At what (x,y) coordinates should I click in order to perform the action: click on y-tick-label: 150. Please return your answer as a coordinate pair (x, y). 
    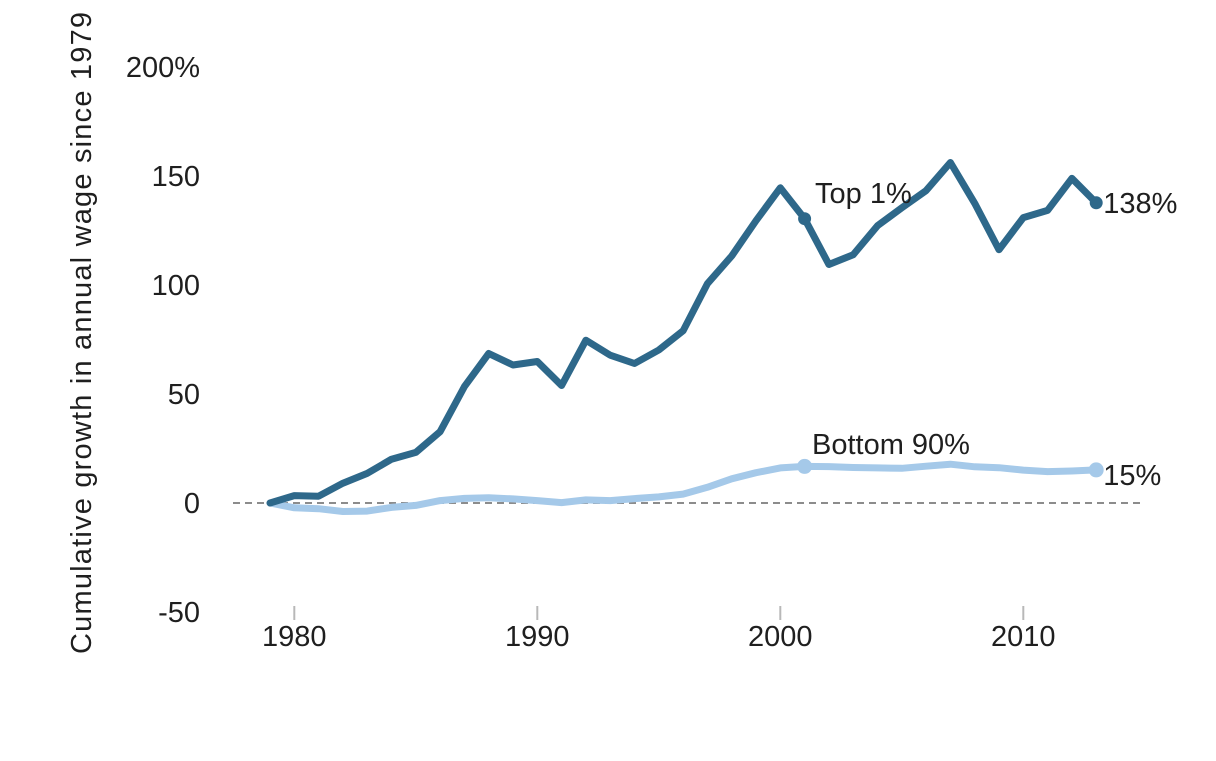
    Looking at the image, I should click on (176, 177).